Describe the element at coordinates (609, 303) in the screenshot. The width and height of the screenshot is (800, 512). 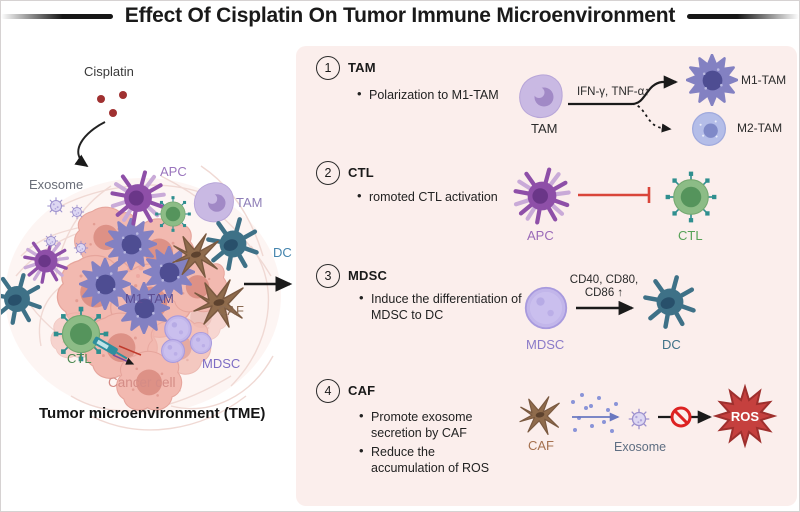
I see `row3-diagram-icon` at that location.